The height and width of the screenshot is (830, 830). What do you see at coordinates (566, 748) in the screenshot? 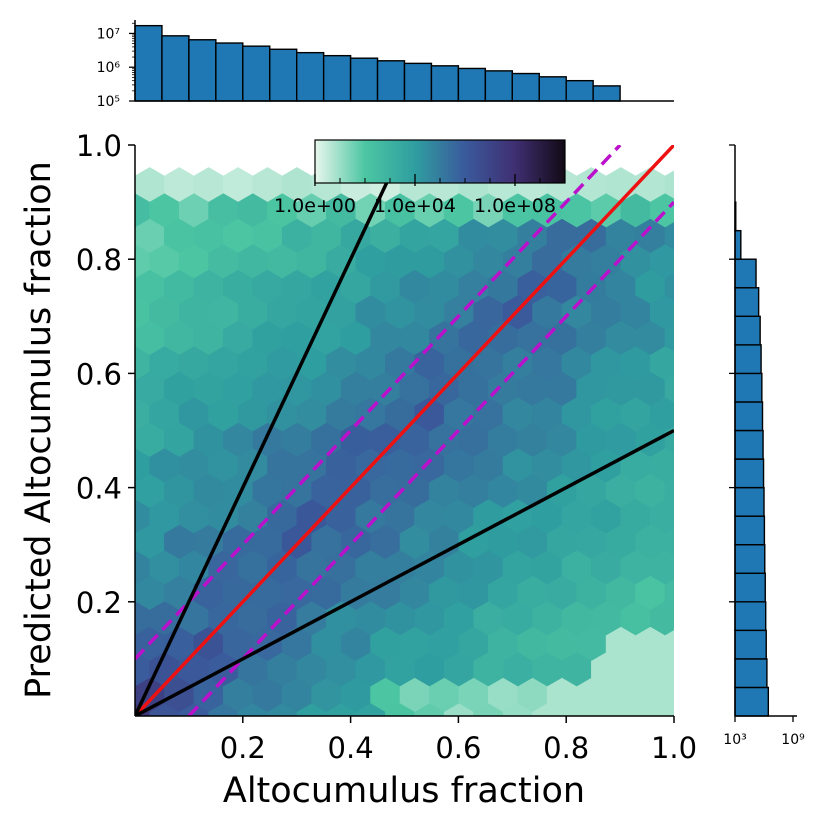
I see `x-tick-label: 0.8` at bounding box center [566, 748].